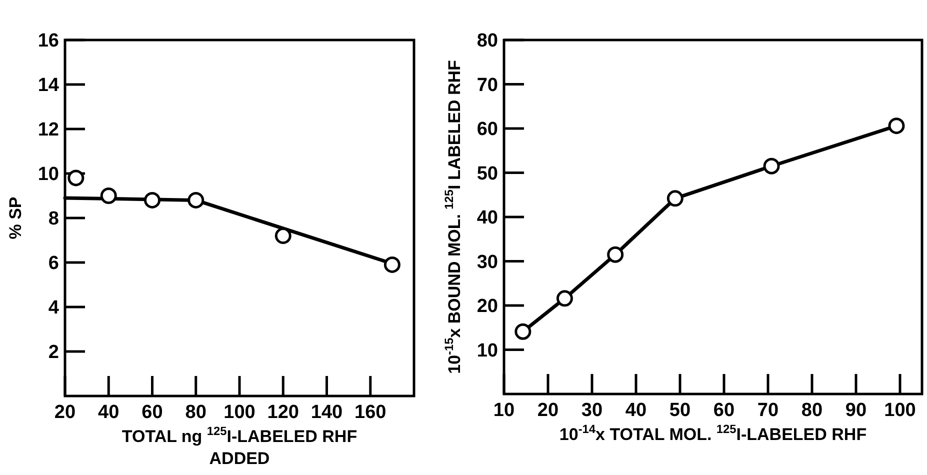 The image size is (927, 475). I want to click on y-tick-label: 80, so click(487, 41).